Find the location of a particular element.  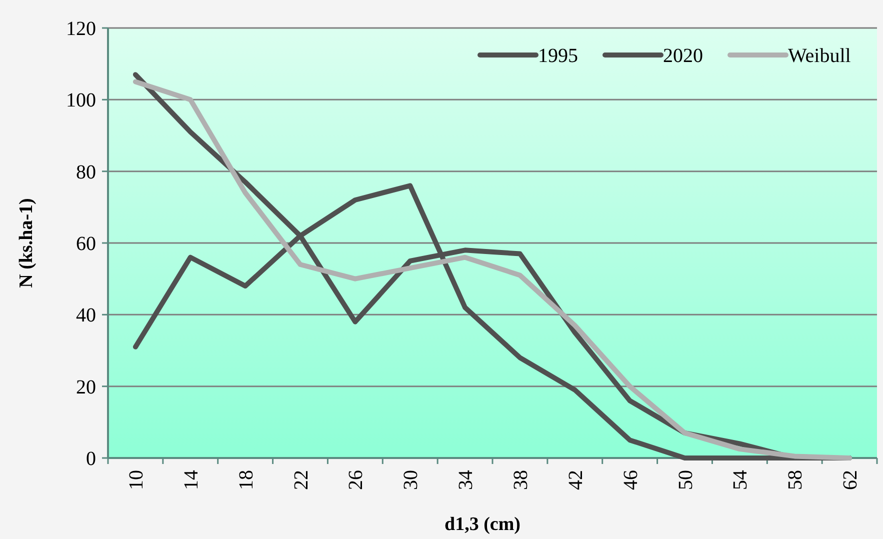

x-tick-label: 54 is located at coordinates (741, 480).